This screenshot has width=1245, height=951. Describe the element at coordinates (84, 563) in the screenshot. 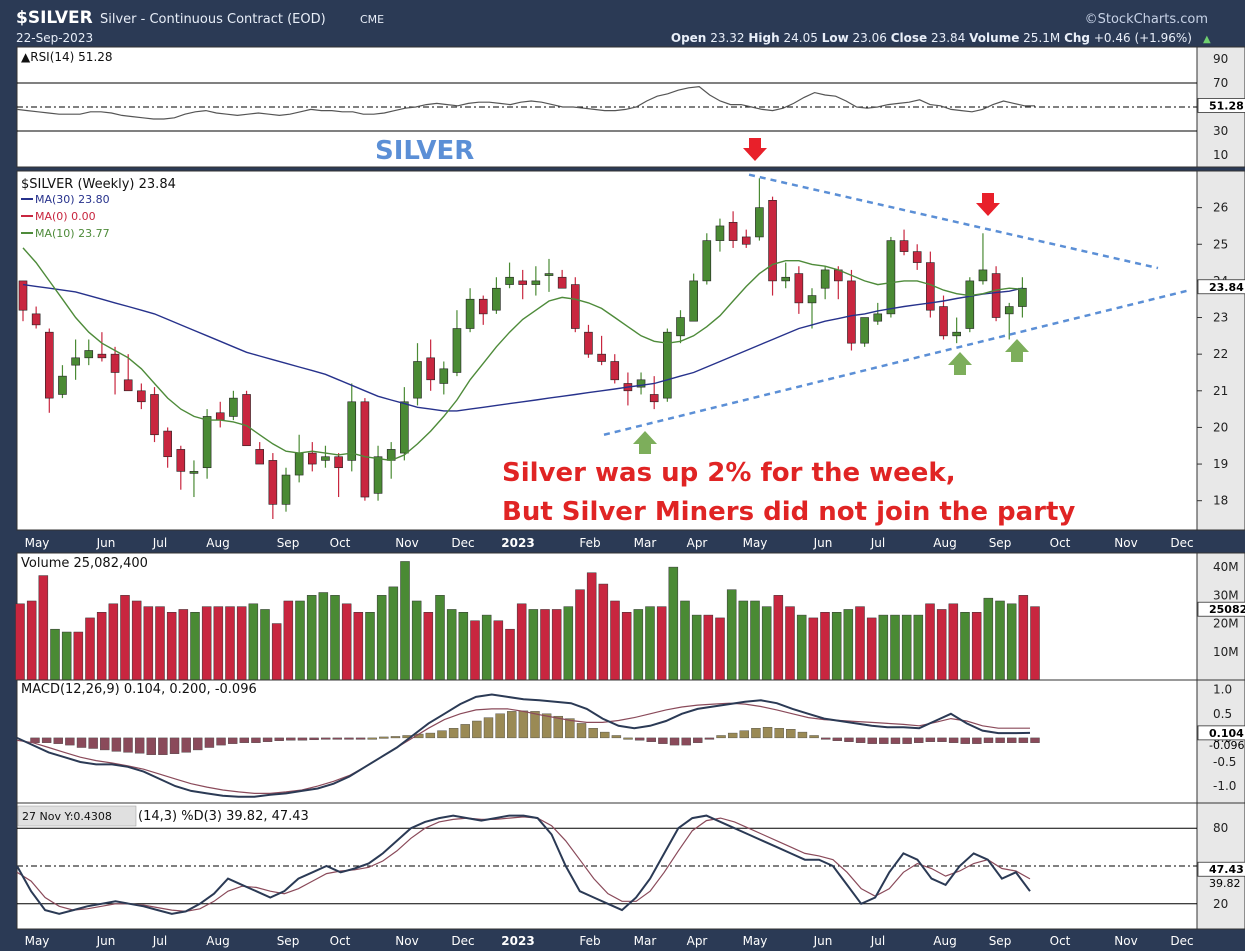

I see `volume-legend: Volume 25,082,400` at that location.